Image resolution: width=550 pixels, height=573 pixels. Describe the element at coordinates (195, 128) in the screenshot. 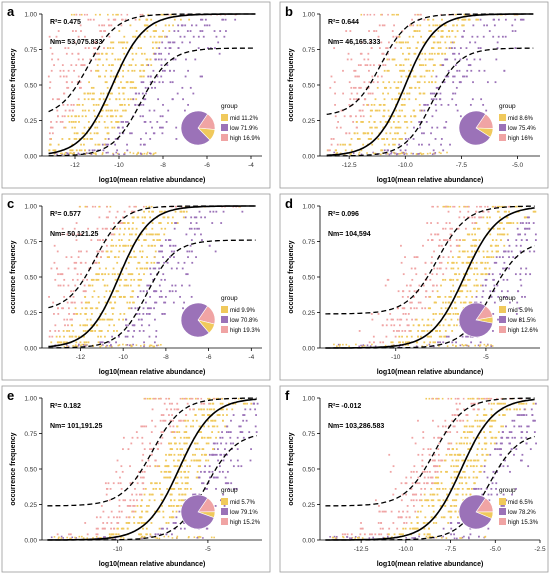

I see `pie-slice-low` at that location.